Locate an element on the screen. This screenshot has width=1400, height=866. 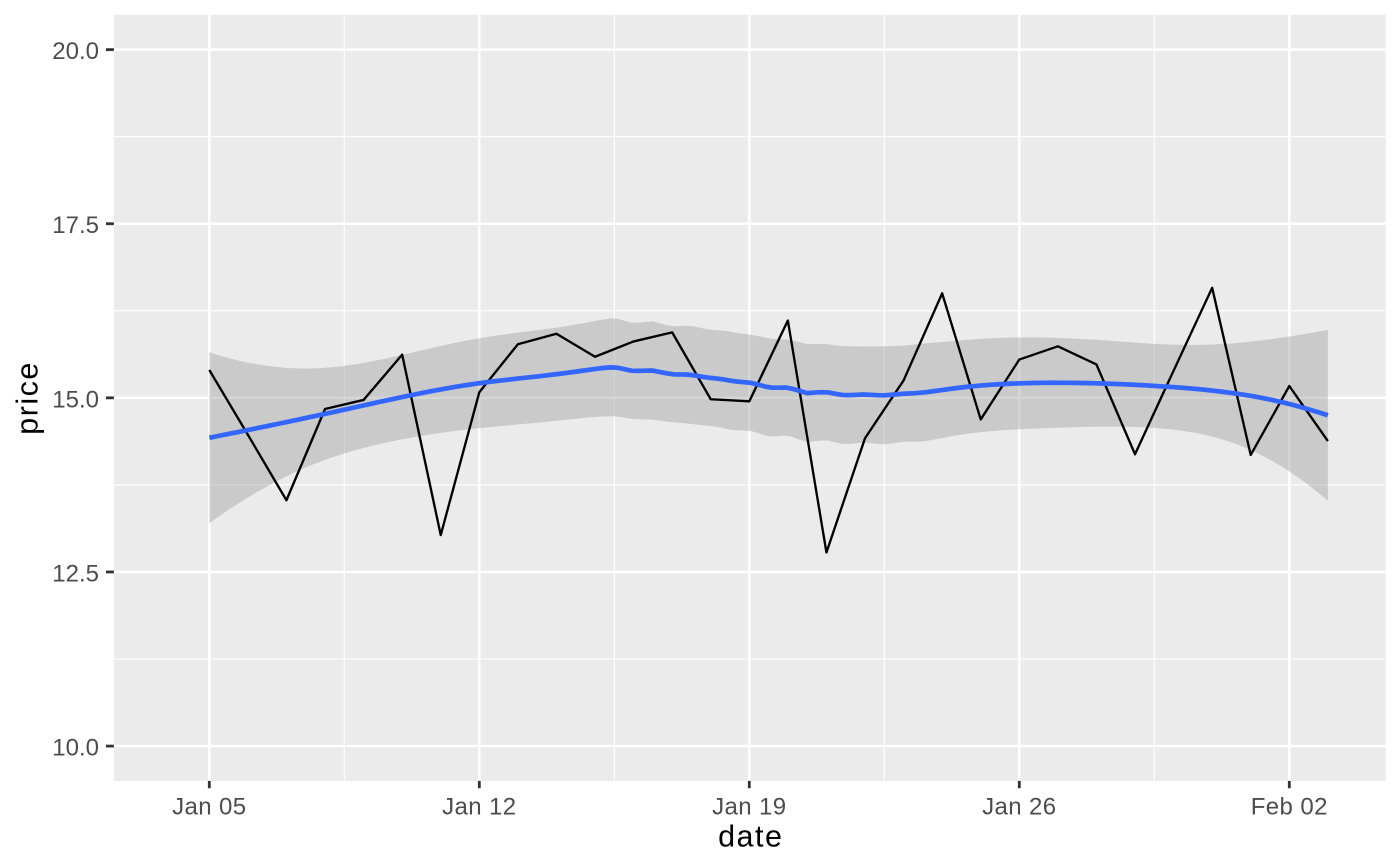
svg-text: 12.5 is located at coordinates (75, 573).